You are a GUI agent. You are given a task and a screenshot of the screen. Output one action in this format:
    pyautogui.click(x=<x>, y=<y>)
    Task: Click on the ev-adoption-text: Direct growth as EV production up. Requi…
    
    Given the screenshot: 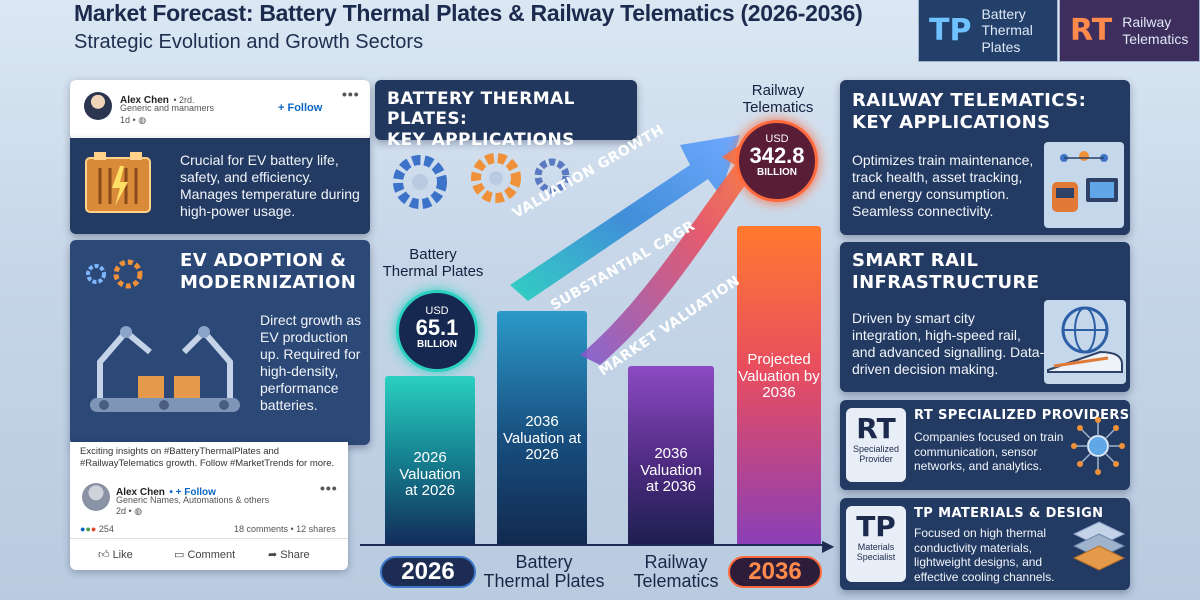 What is the action you would take?
    pyautogui.click(x=311, y=363)
    